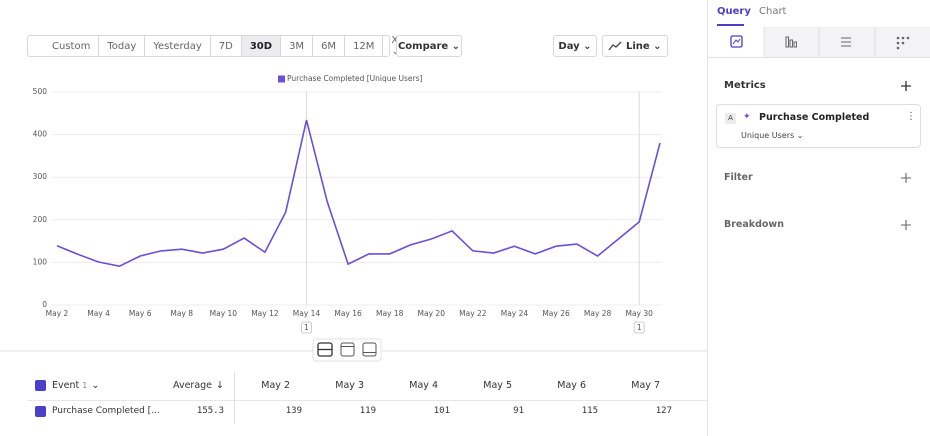  I want to click on x-tick-label: May 12, so click(265, 313).